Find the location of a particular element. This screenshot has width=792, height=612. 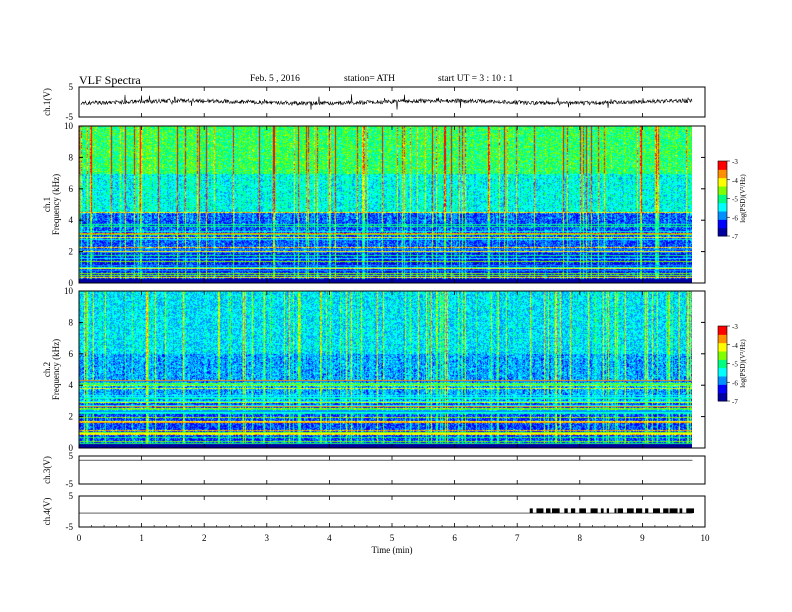

s2-colorbar is located at coordinates (722, 364).